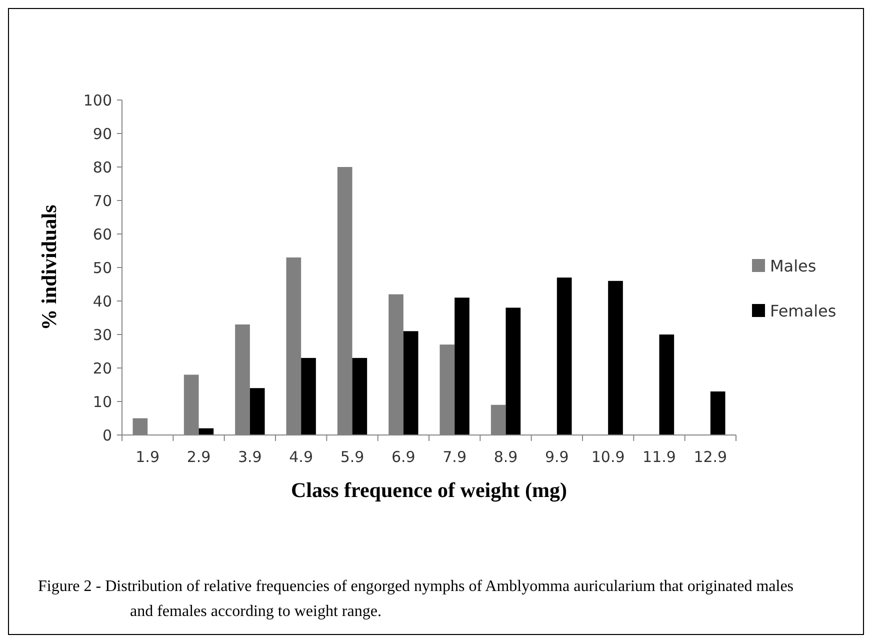 This screenshot has width=872, height=643. Describe the element at coordinates (793, 266) in the screenshot. I see `legend-label: Males` at that location.